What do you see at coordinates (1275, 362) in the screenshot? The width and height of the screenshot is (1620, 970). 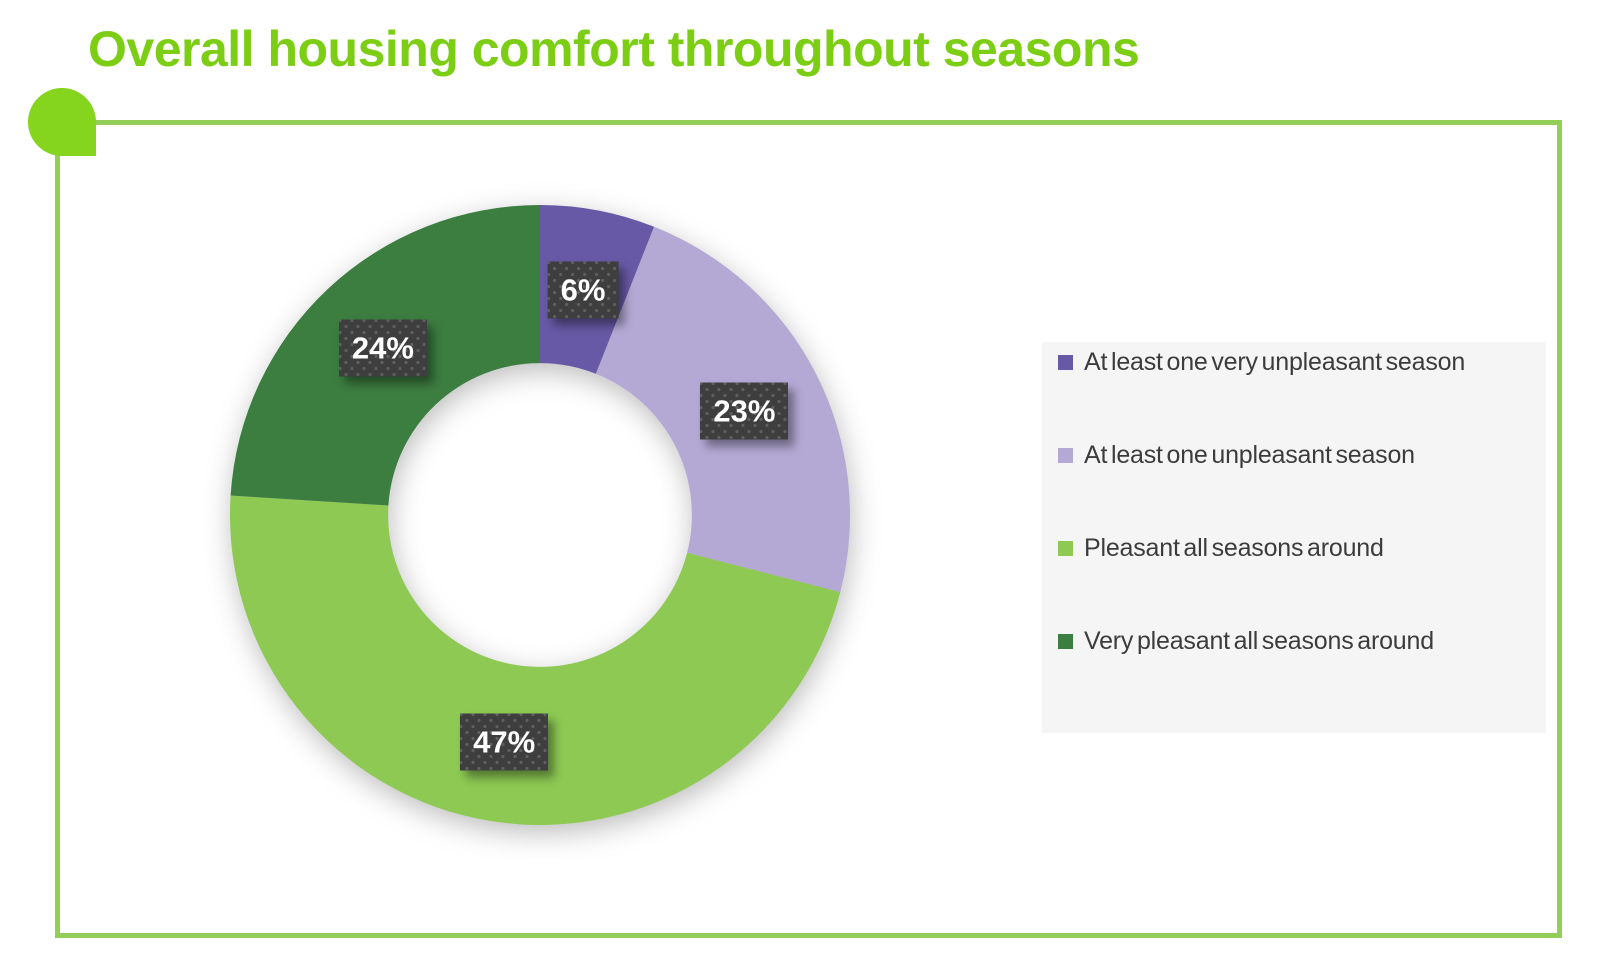 I see `legend-label: At least one very unpleasant season` at bounding box center [1275, 362].